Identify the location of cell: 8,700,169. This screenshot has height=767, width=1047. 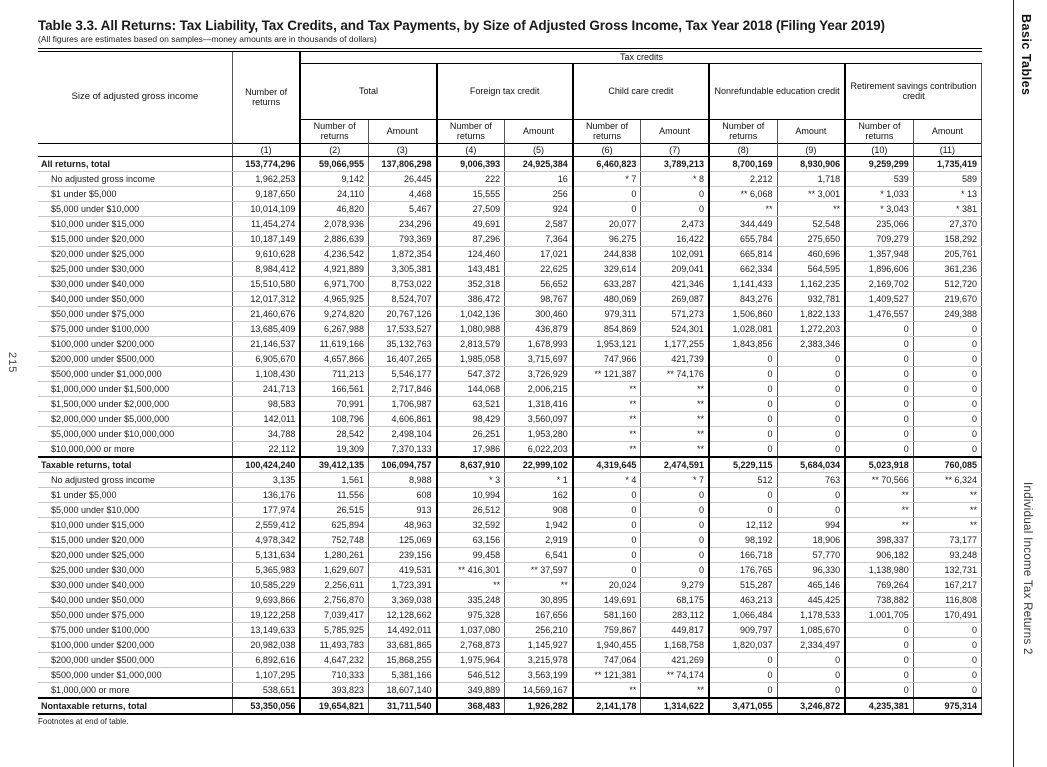
(742, 164).